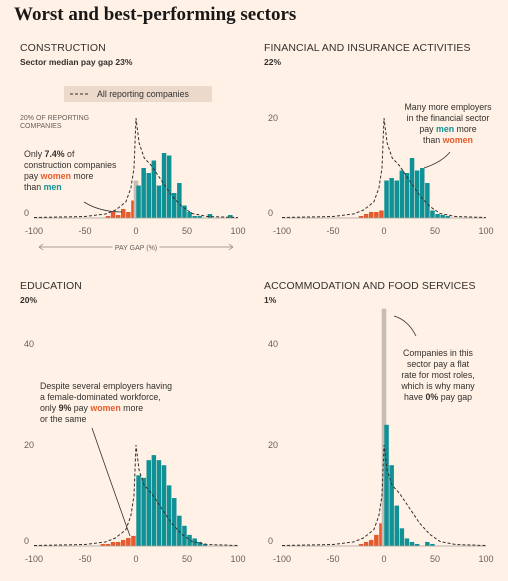 The width and height of the screenshot is (508, 581). Describe the element at coordinates (54, 118) in the screenshot. I see `y-unit-label: 20% OF REPORTING` at that location.